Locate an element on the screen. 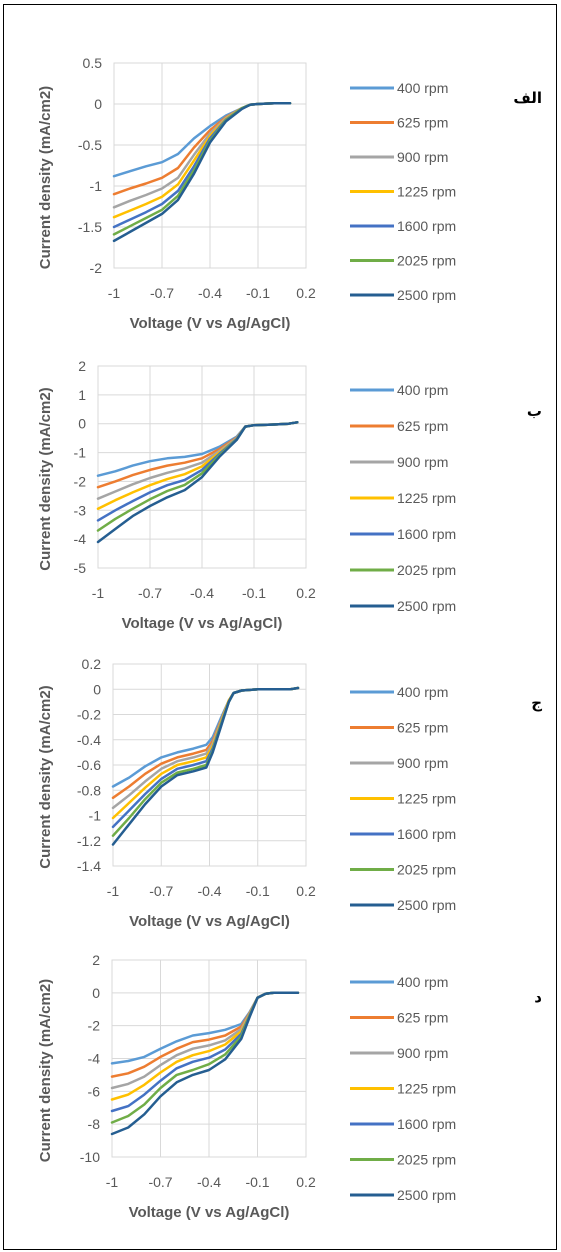  y-tick-label: -0.8 is located at coordinates (89, 790).